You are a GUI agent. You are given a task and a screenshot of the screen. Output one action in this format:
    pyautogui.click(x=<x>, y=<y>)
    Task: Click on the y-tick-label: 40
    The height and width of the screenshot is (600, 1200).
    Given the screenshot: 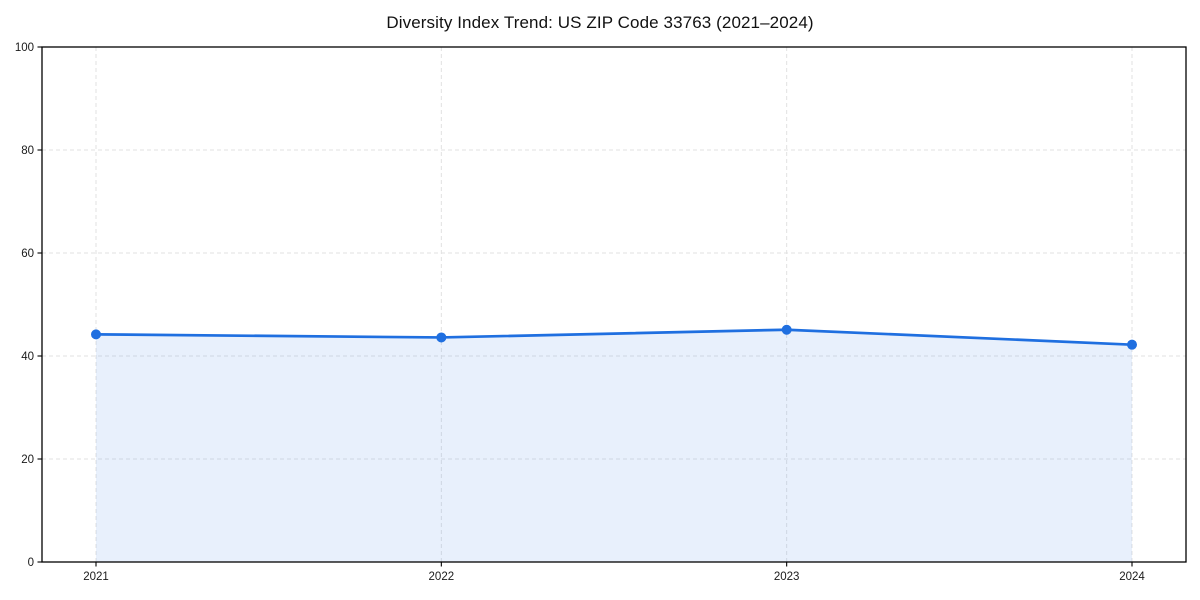 What is the action you would take?
    pyautogui.click(x=27, y=357)
    